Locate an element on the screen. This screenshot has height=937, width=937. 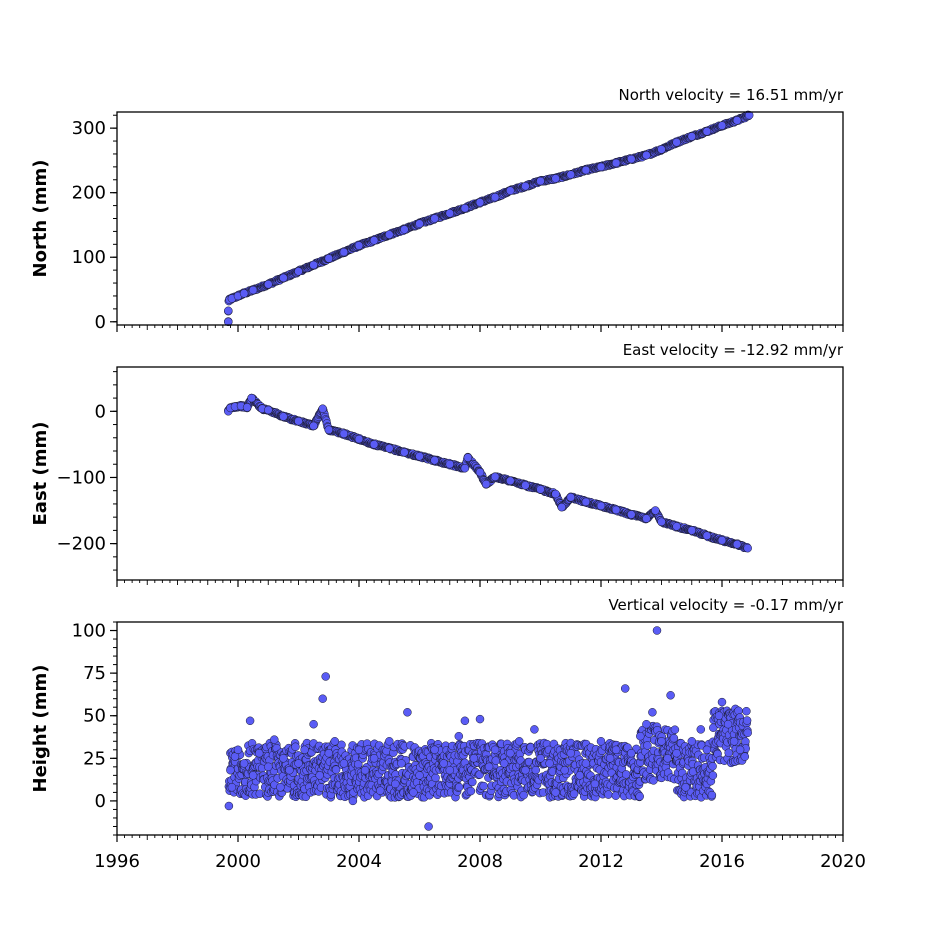
east-y-axis-label: East (mm) is located at coordinates (40, 474).